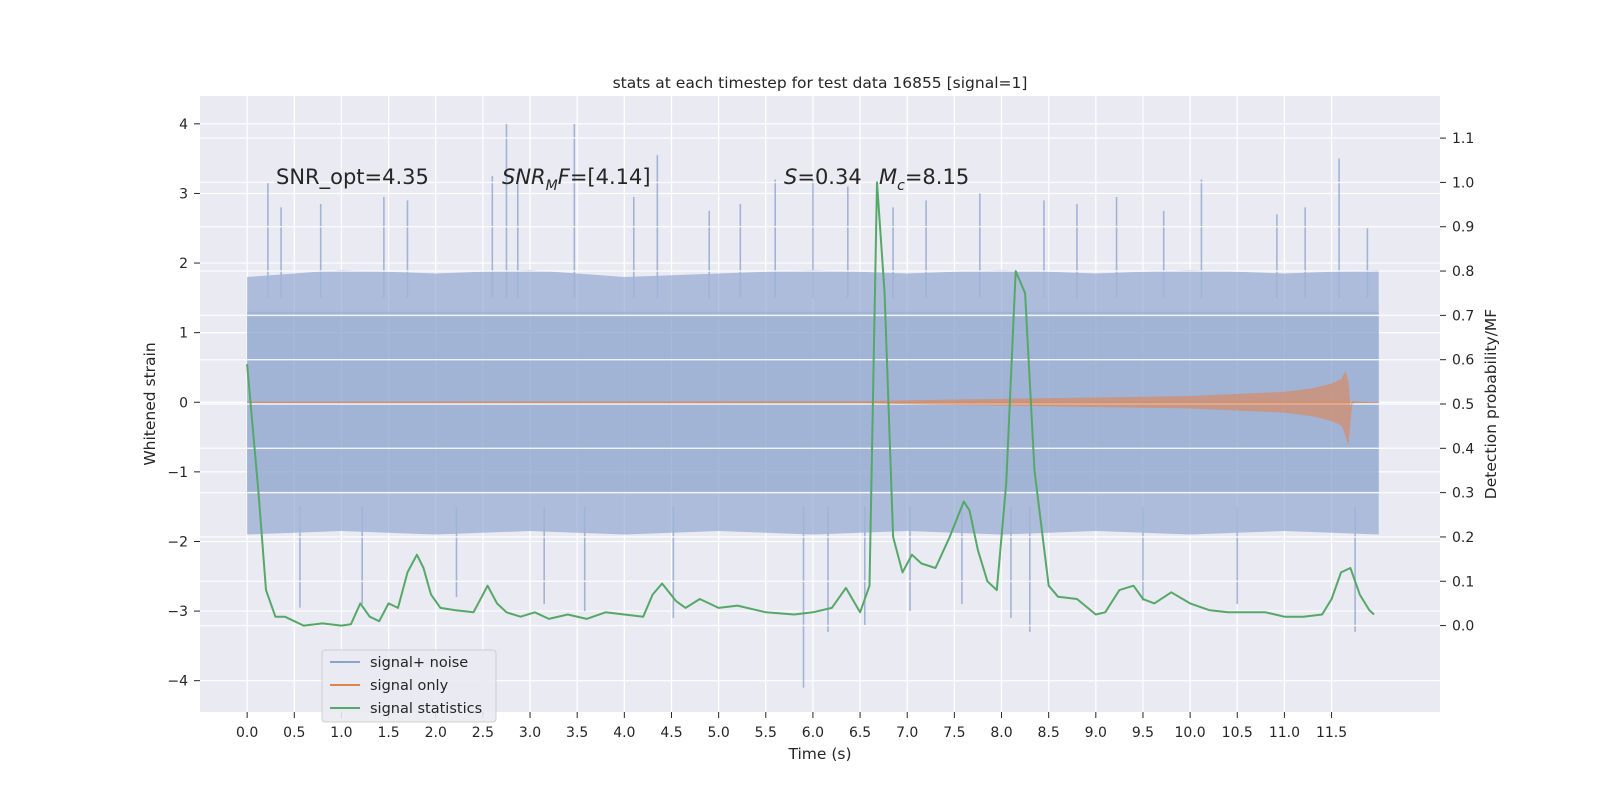 This screenshot has width=1600, height=800. What do you see at coordinates (766, 733) in the screenshot?
I see `x-tick-label-11: 5.5` at bounding box center [766, 733].